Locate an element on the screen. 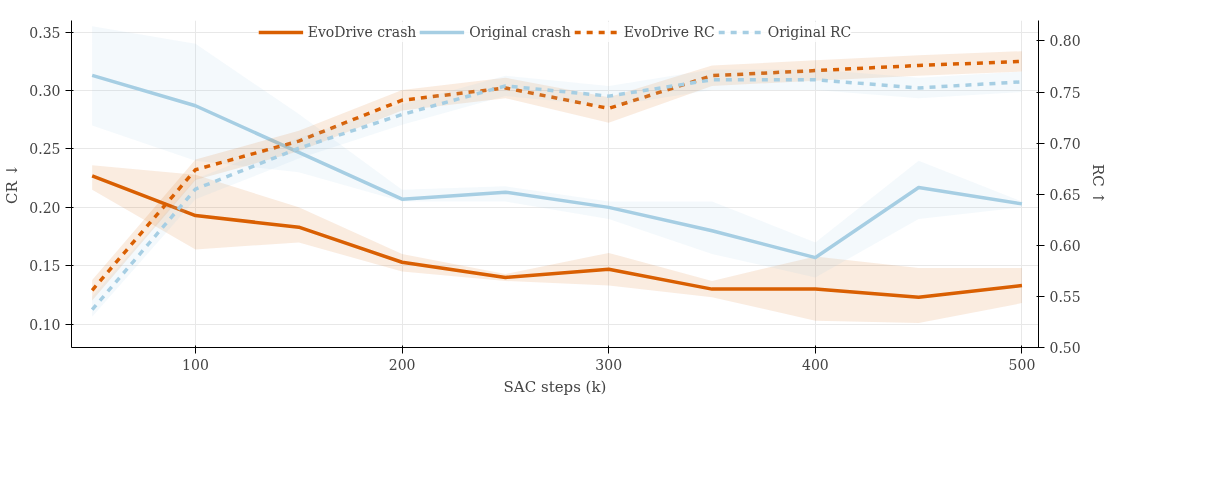 The height and width of the screenshot is (486, 1218). y-tick-label: 0.30 is located at coordinates (45, 91).